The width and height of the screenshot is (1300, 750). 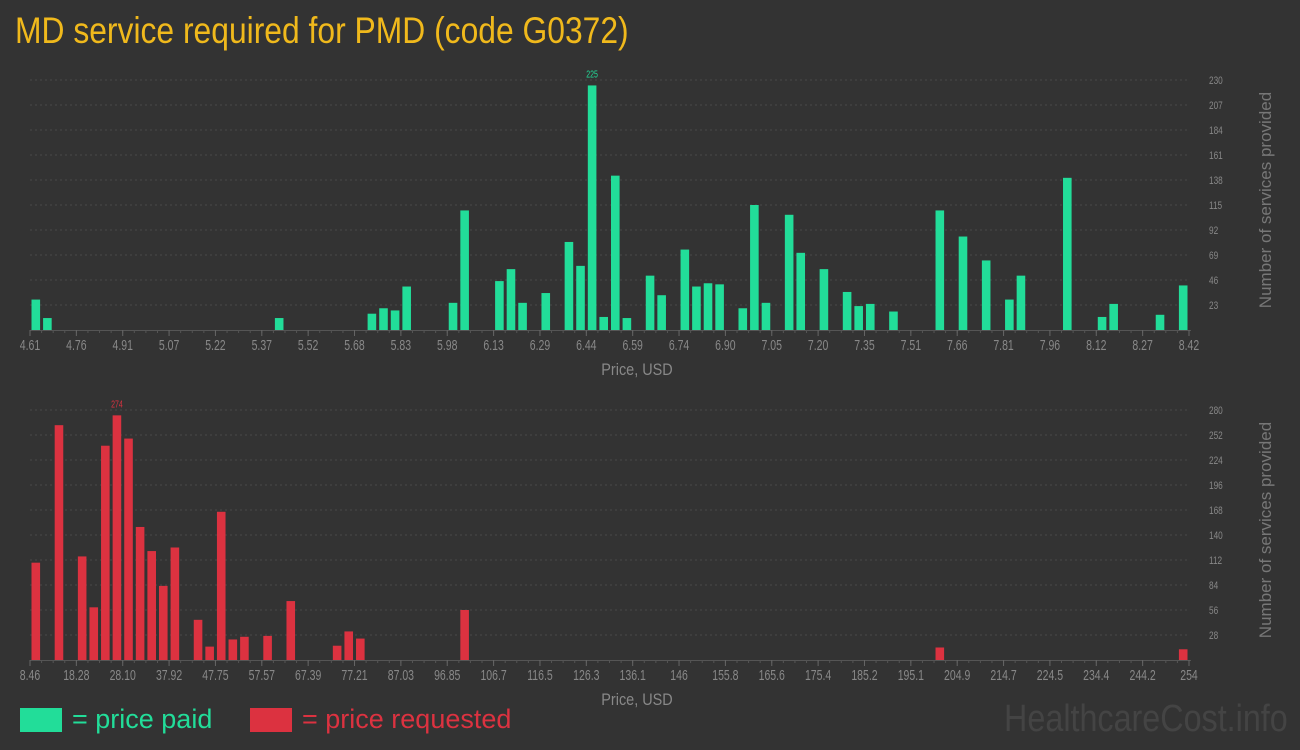 I want to click on y-tick-label: 224, so click(x=1216, y=461).